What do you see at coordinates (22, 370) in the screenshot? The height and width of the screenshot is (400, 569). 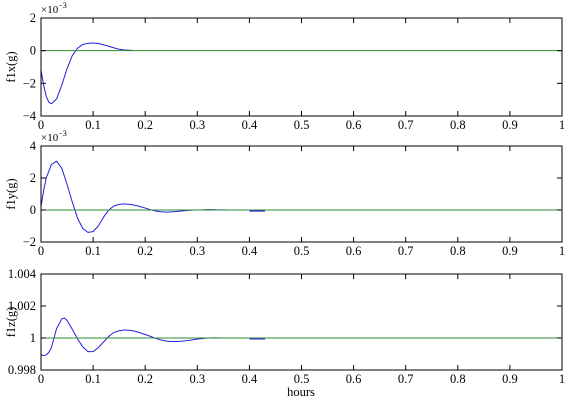 I see `y-tick-label: 0.998` at bounding box center [22, 370].